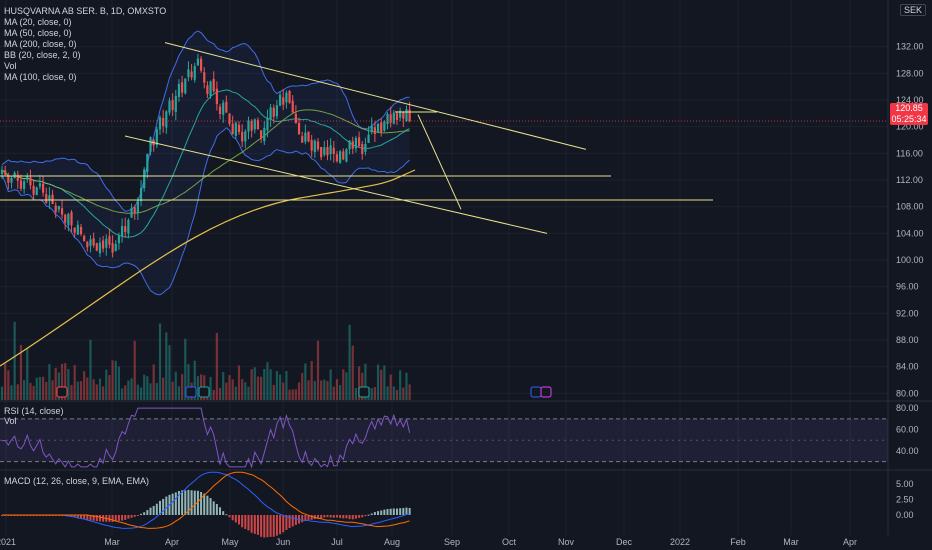 This screenshot has width=932, height=550. Describe the element at coordinates (907, 408) in the screenshot. I see `rsi-tick-label: 80.00` at that location.